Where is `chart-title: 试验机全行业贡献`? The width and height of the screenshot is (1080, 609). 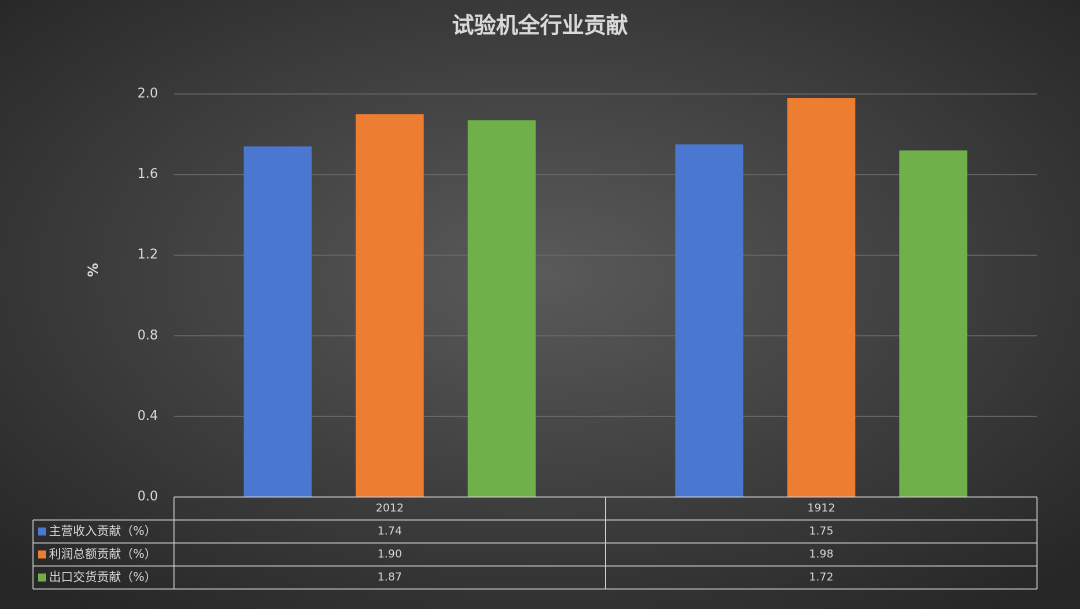 chart-title: 试验机全行业贡献 is located at coordinates (540, 26).